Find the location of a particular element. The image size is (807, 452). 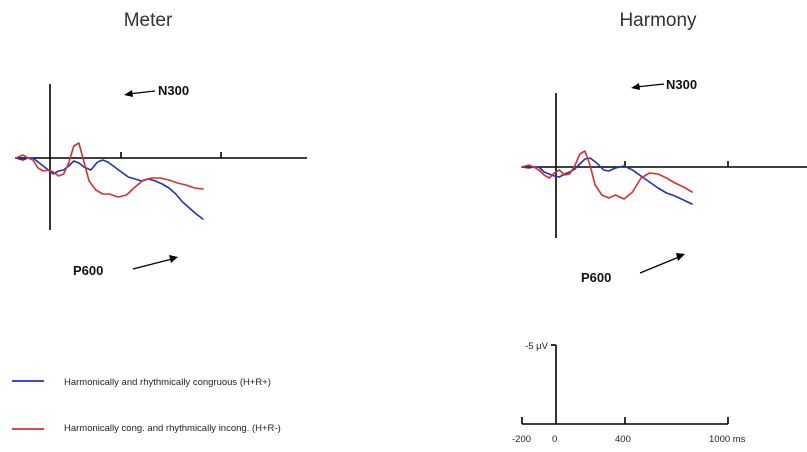

meter-p600-arrow is located at coordinates (152, 264).